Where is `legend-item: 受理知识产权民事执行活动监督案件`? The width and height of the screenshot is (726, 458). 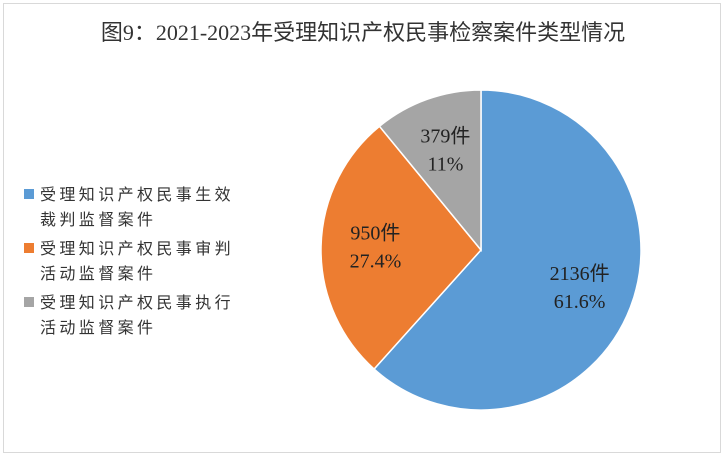
legend-item: 受理知识产权民事执行活动监督案件 is located at coordinates (144, 315).